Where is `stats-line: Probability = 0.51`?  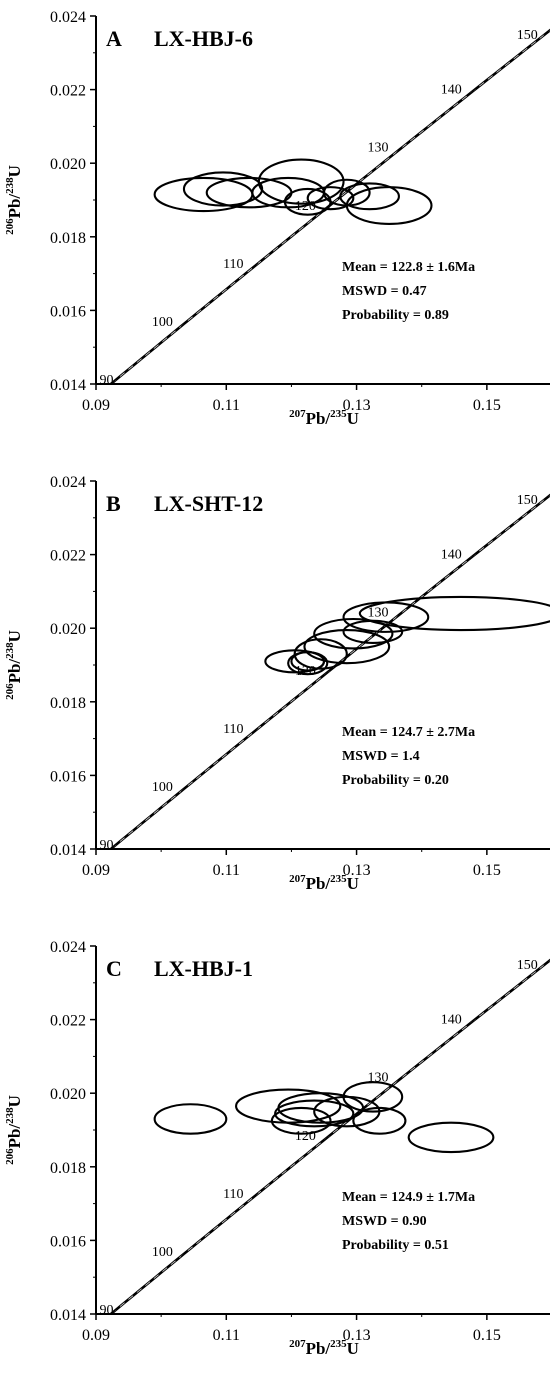
stats-line: Probability = 0.51 is located at coordinates (395, 1245).